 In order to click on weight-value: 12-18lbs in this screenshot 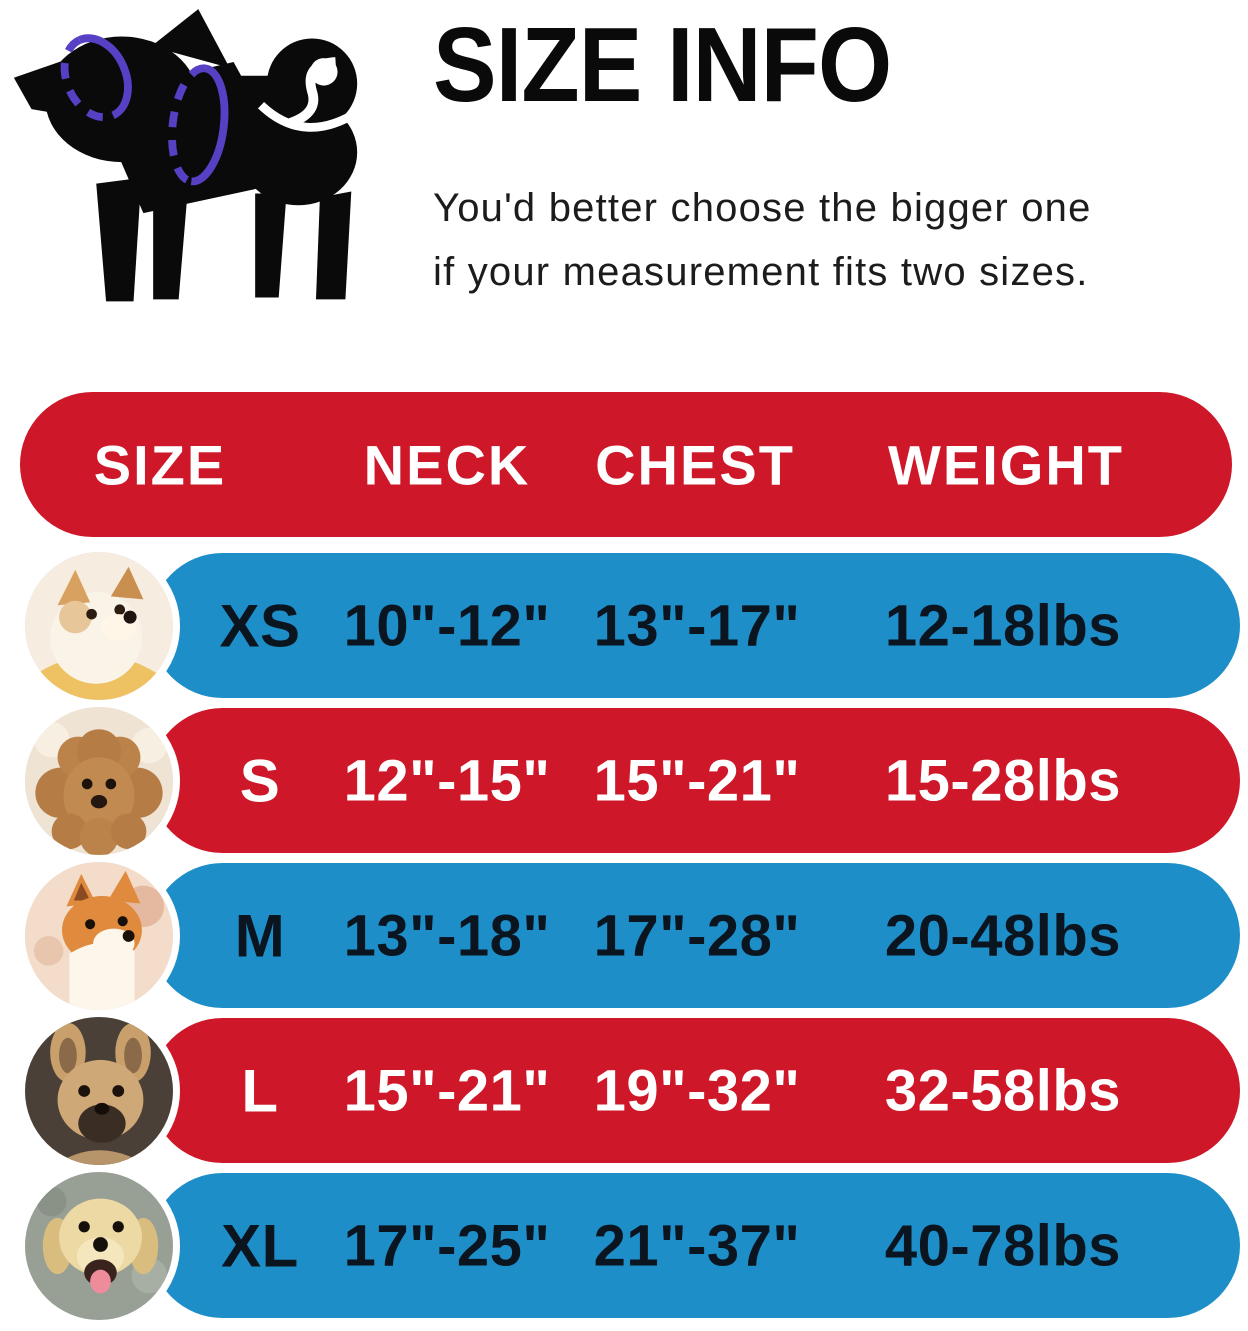, I will do `click(1003, 625)`.